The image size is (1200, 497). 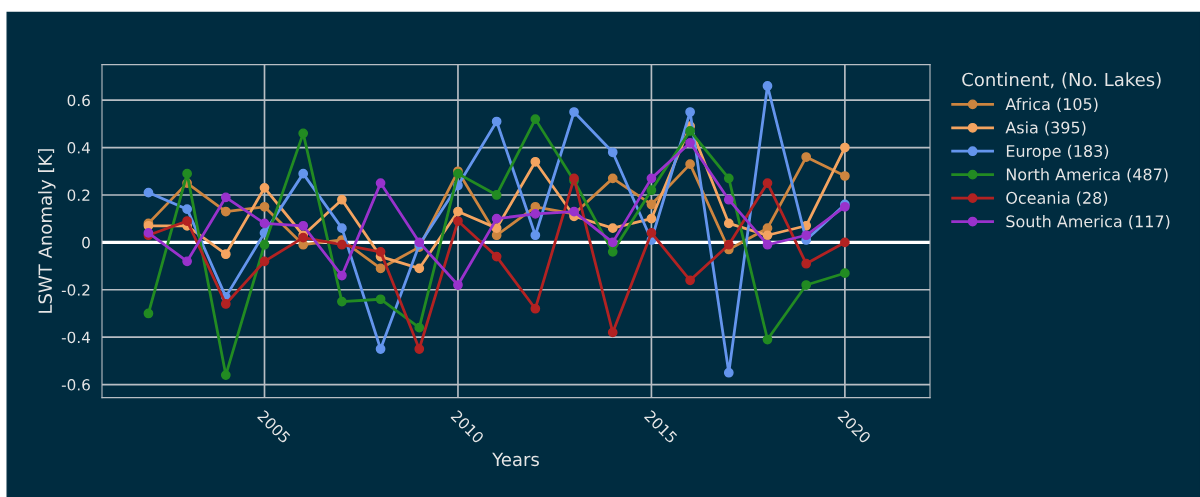 What do you see at coordinates (75, 290) in the screenshot?
I see `y-tick-label: -0.2` at bounding box center [75, 290].